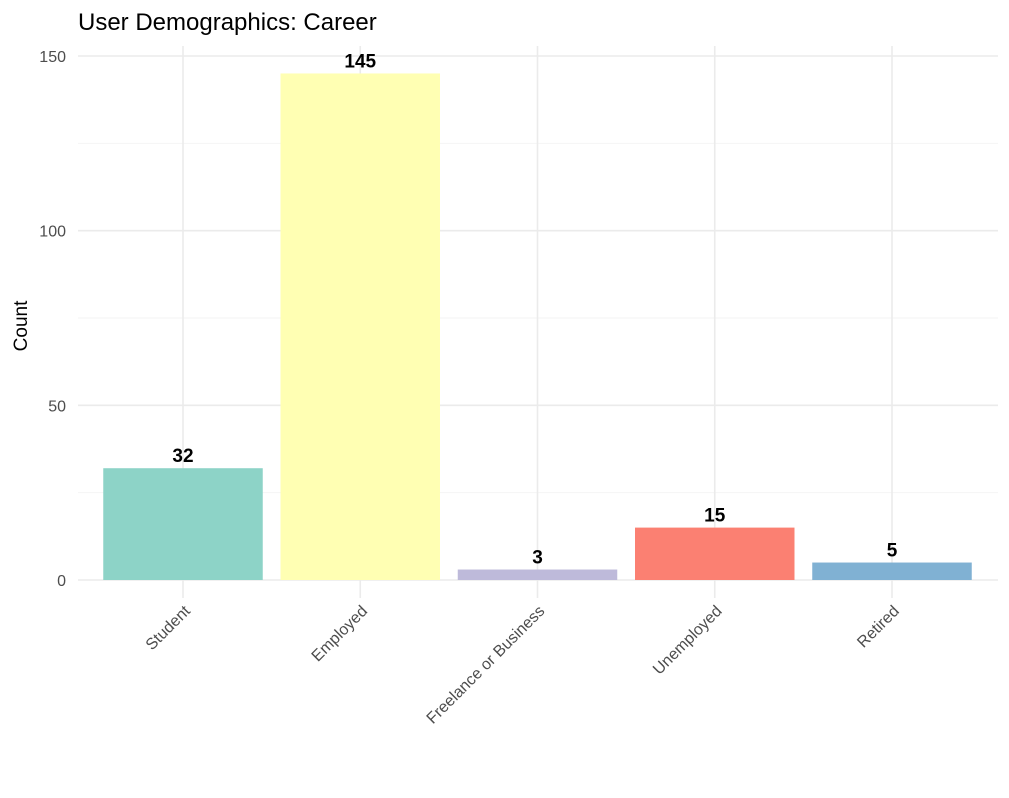 The image size is (1009, 798). What do you see at coordinates (52, 57) in the screenshot?
I see `y-tick-label: 150` at bounding box center [52, 57].